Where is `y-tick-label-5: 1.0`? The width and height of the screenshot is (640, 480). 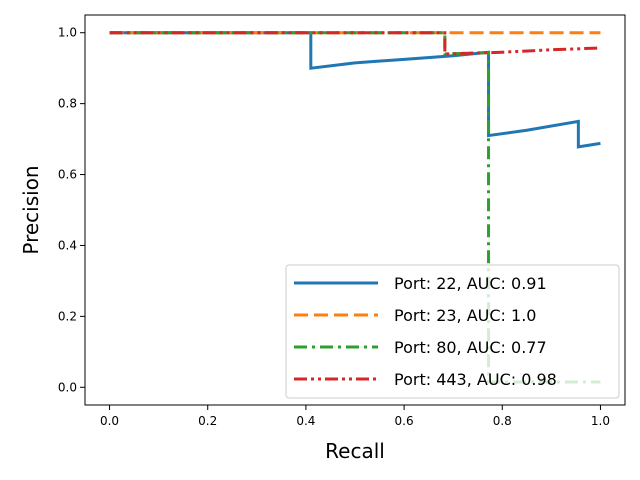
y-tick-label-5: 1.0 is located at coordinates (67, 33).